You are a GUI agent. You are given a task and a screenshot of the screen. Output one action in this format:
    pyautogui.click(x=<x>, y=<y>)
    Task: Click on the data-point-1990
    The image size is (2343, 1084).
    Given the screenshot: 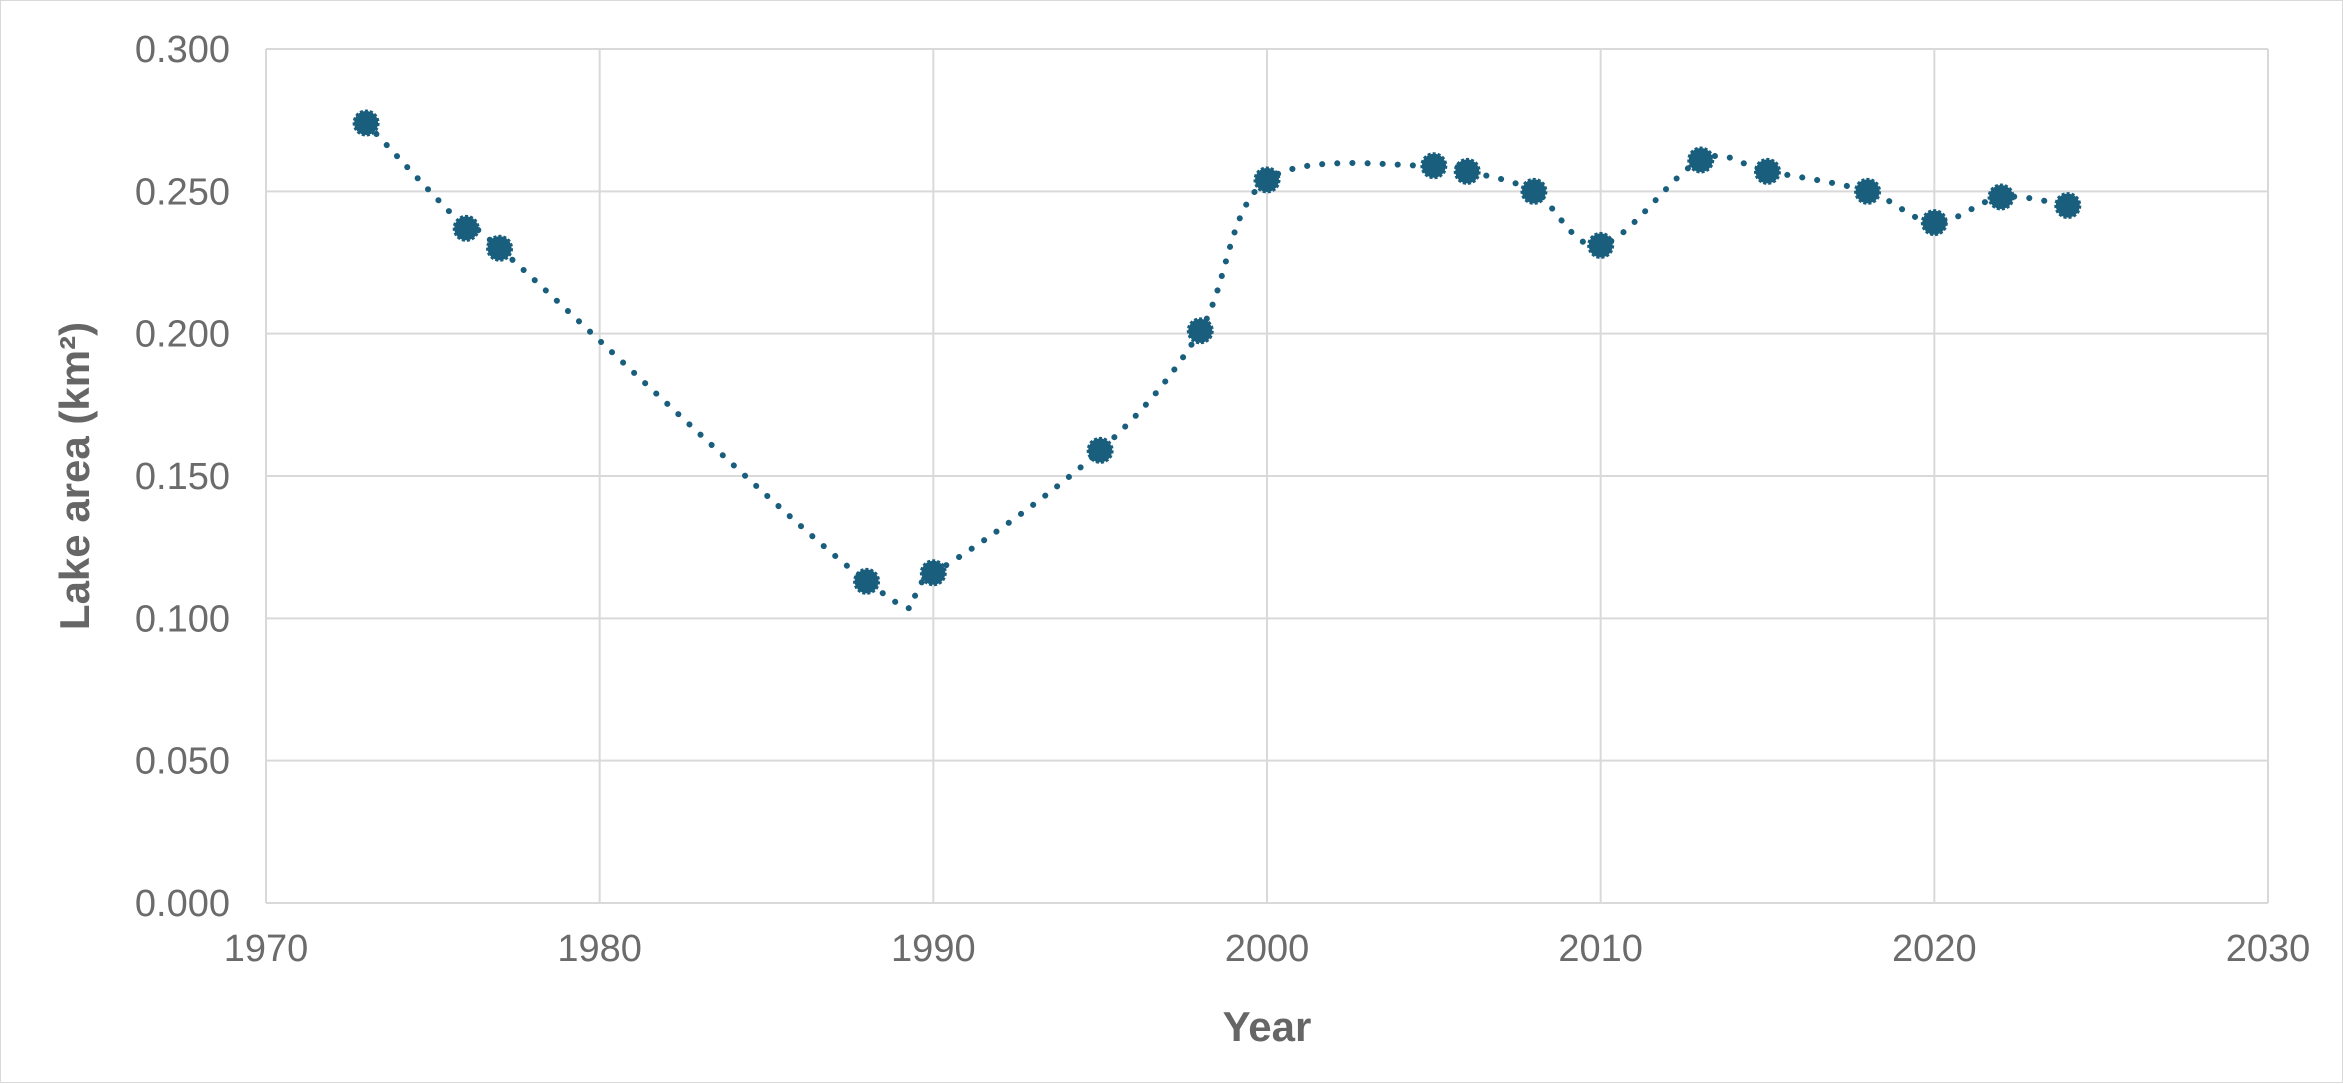 What is the action you would take?
    pyautogui.click(x=933, y=573)
    